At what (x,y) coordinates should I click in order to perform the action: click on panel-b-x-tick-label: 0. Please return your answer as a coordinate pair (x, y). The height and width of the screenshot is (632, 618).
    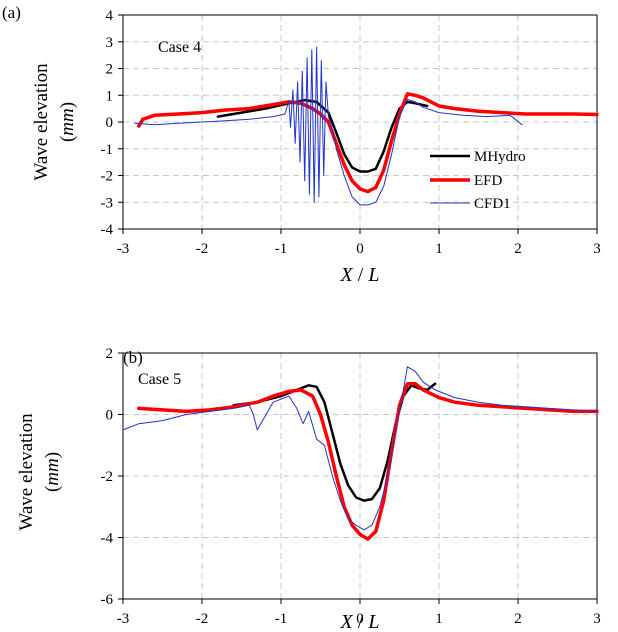
    Looking at the image, I should click on (360, 619).